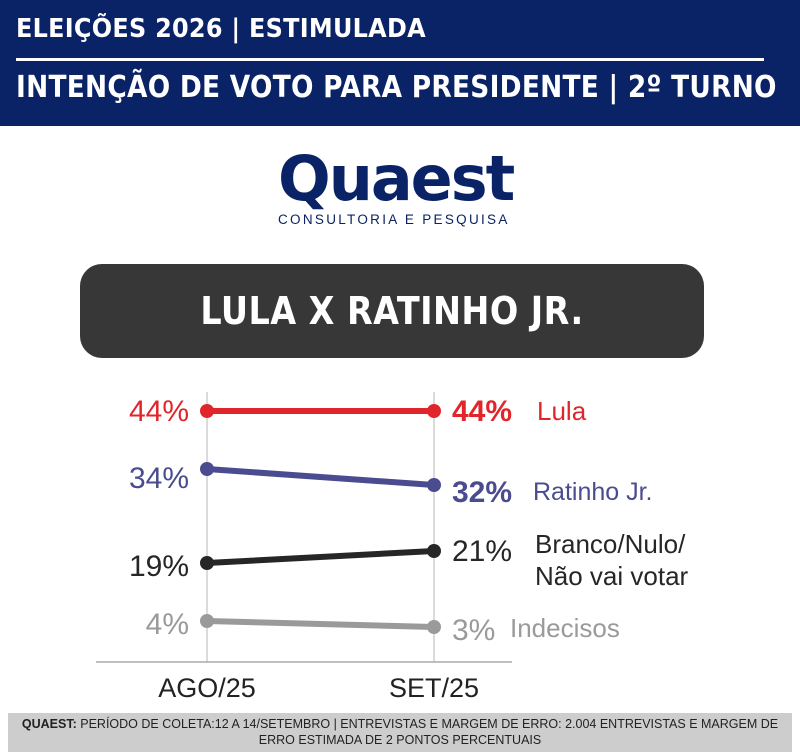 The image size is (800, 752). I want to click on data-label-1-2: 44%, so click(482, 411).